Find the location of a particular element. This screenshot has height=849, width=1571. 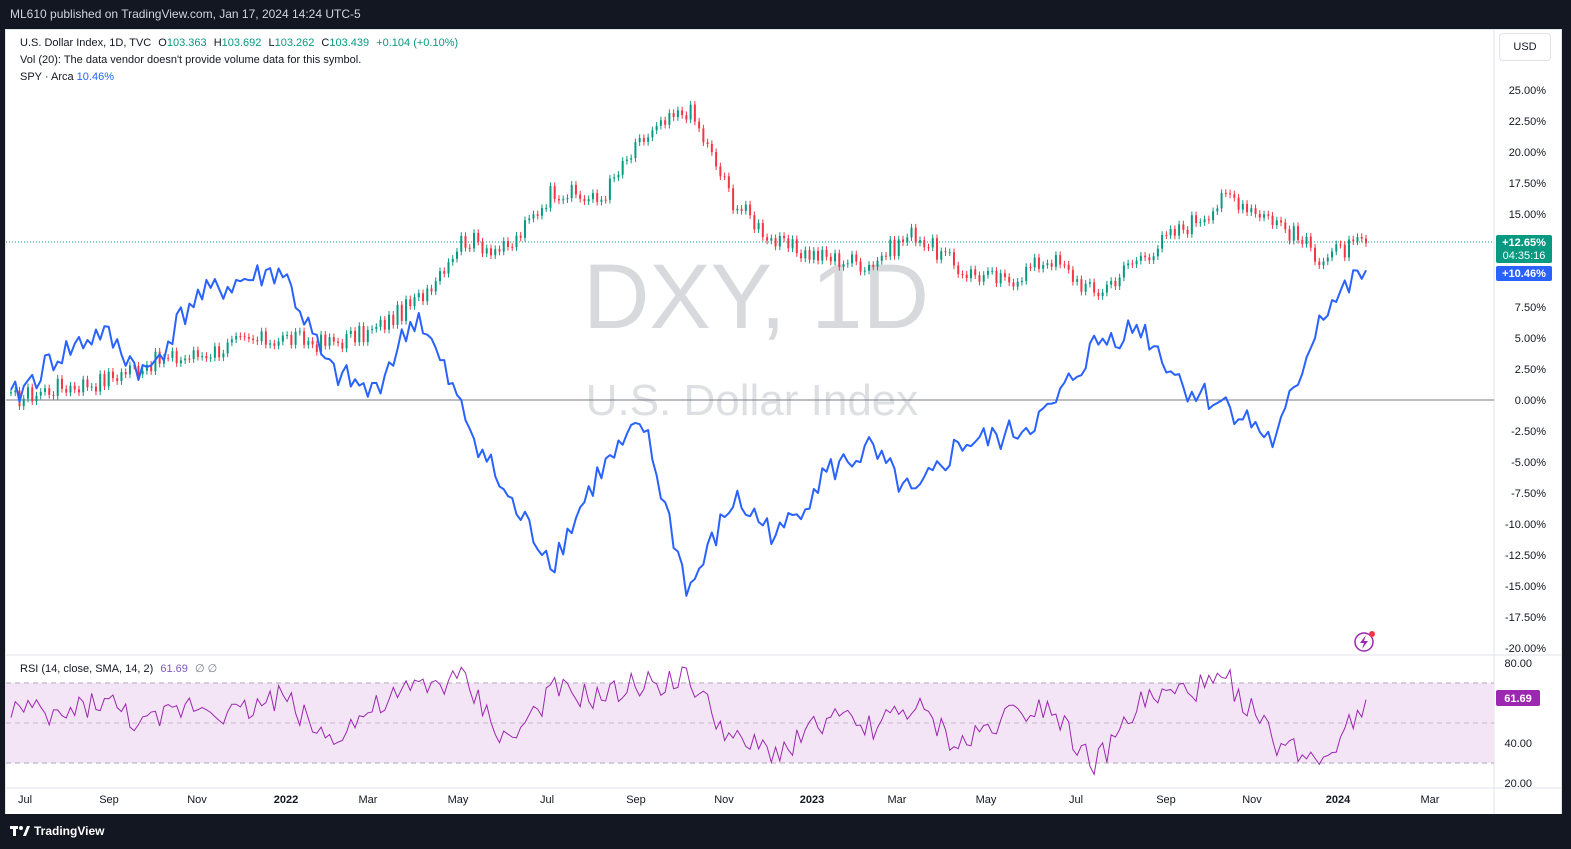

price-axis-tick: -5.00% is located at coordinates (1528, 463).